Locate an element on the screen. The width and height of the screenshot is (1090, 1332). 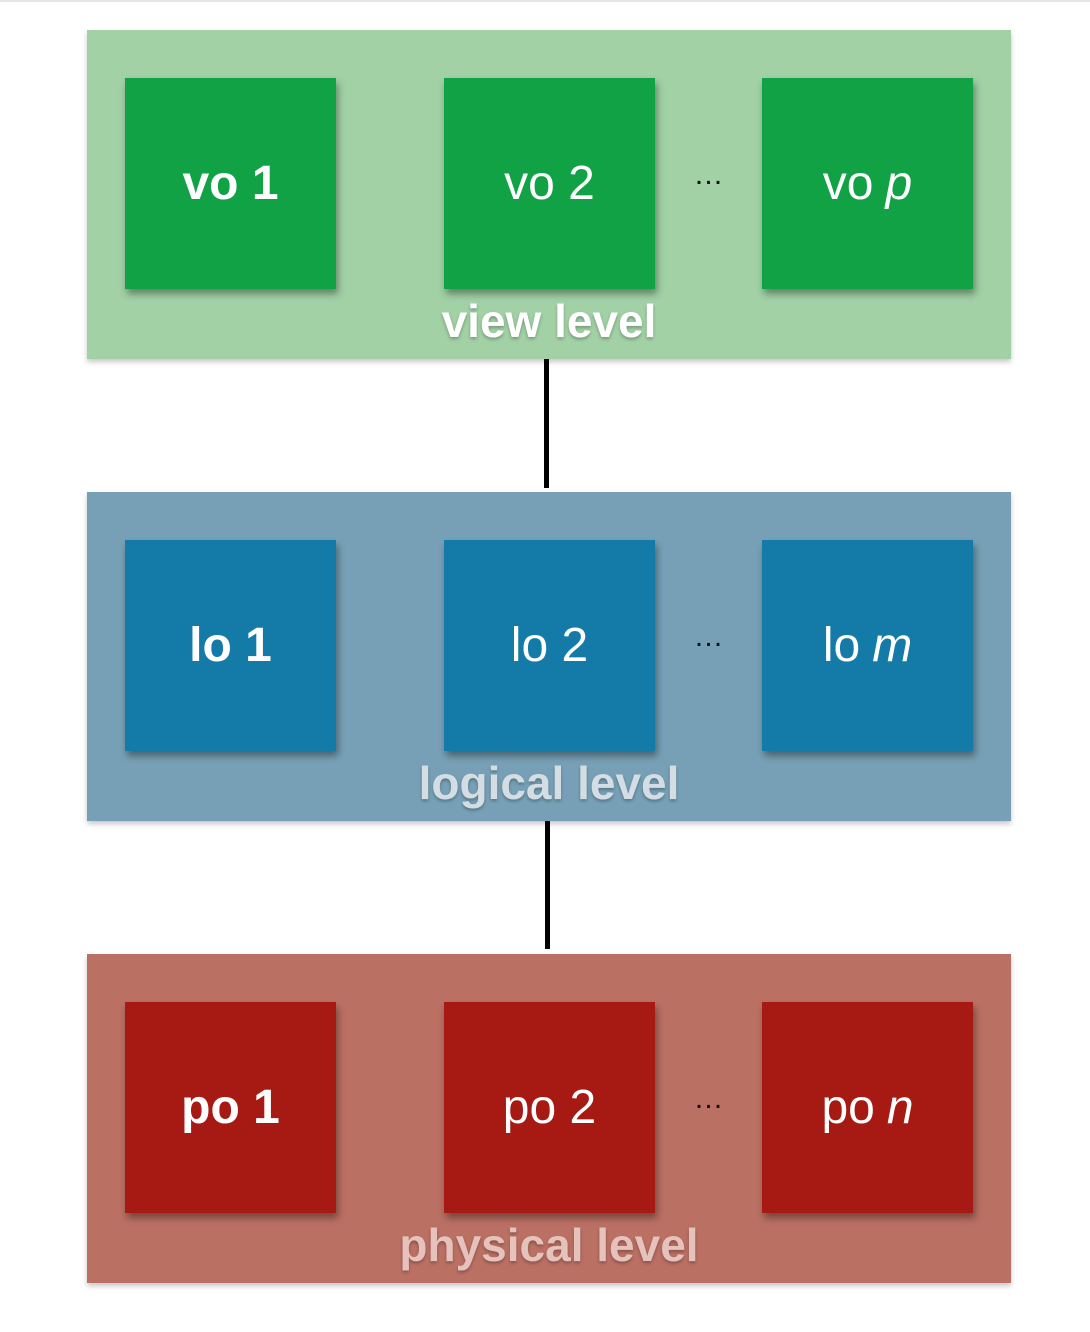
view-level-label: view level is located at coordinates (549, 321).